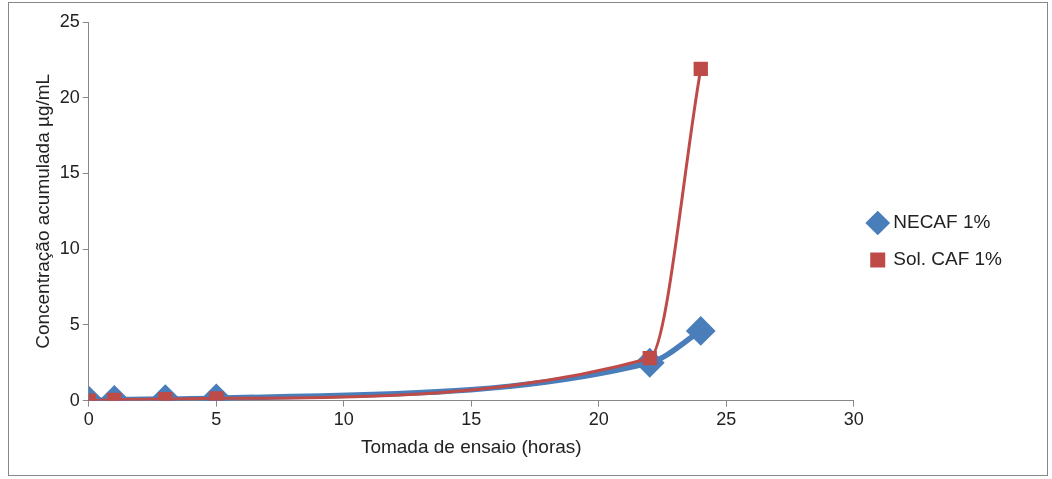 This screenshot has width=1052, height=479. Describe the element at coordinates (471, 419) in the screenshot. I see `x-tick-label: 15` at that location.